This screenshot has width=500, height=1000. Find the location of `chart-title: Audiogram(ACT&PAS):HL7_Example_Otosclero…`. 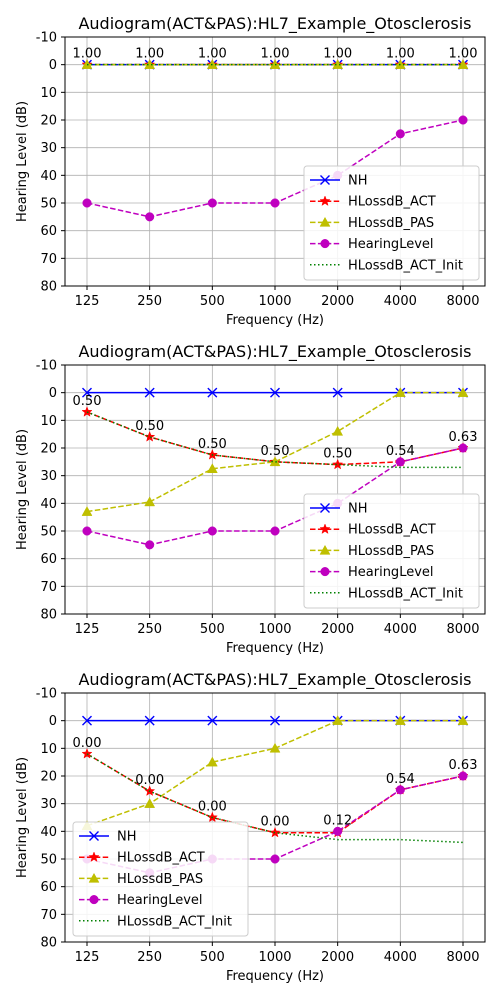

chart-title: Audiogram(ACT&PAS):HL7_Example_Otosclero… is located at coordinates (274, 24).